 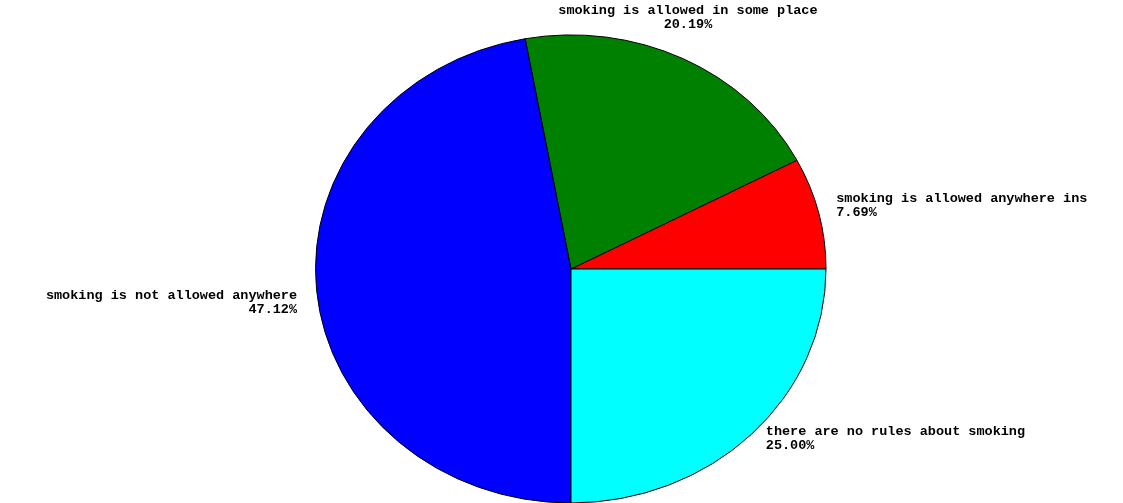 I want to click on data-label: 7.69%, so click(x=857, y=213).